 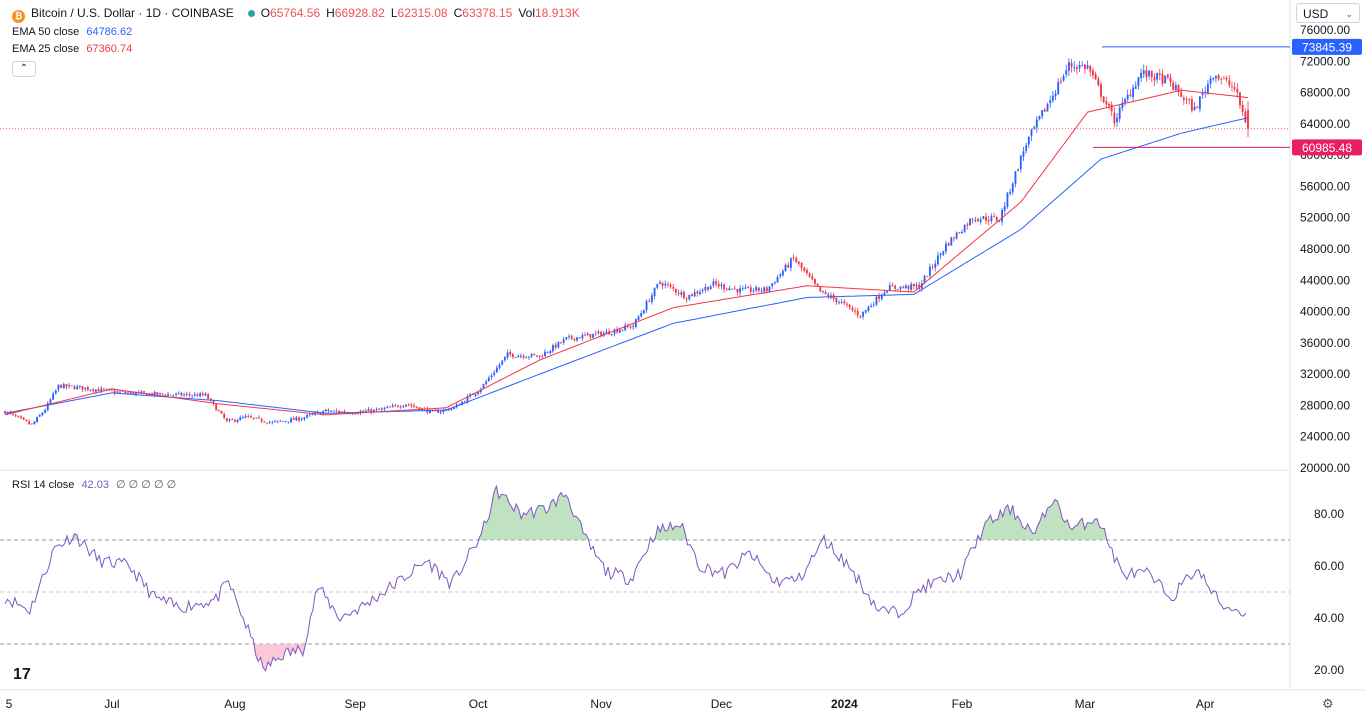 What do you see at coordinates (1328, 703) in the screenshot?
I see `settings-icon: ⚙` at bounding box center [1328, 703].